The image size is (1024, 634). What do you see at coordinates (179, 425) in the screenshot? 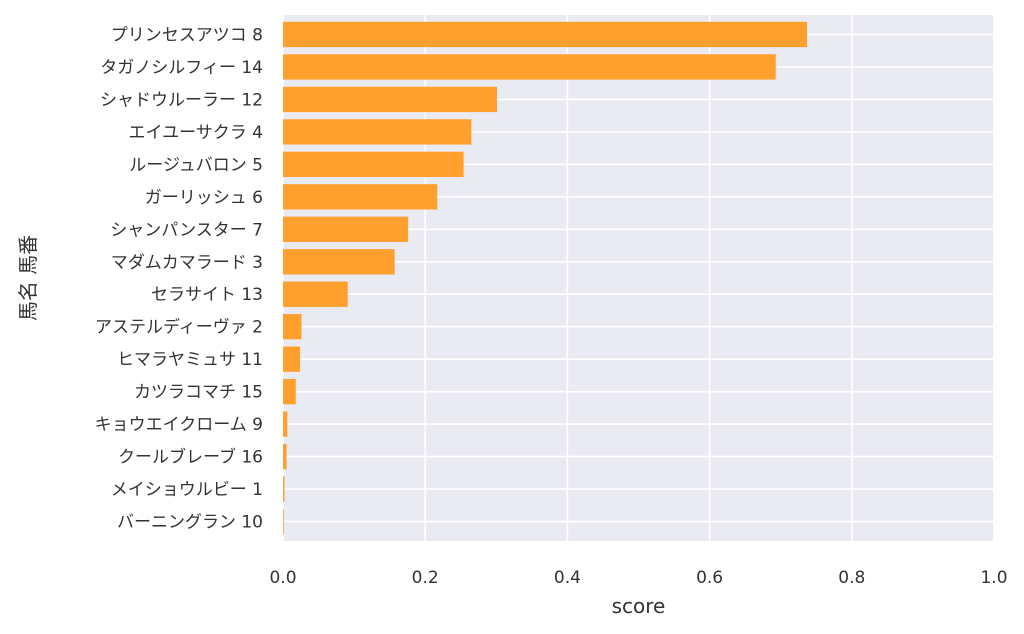
I see `y-tick-label: キョウエイクローム 9` at bounding box center [179, 425].